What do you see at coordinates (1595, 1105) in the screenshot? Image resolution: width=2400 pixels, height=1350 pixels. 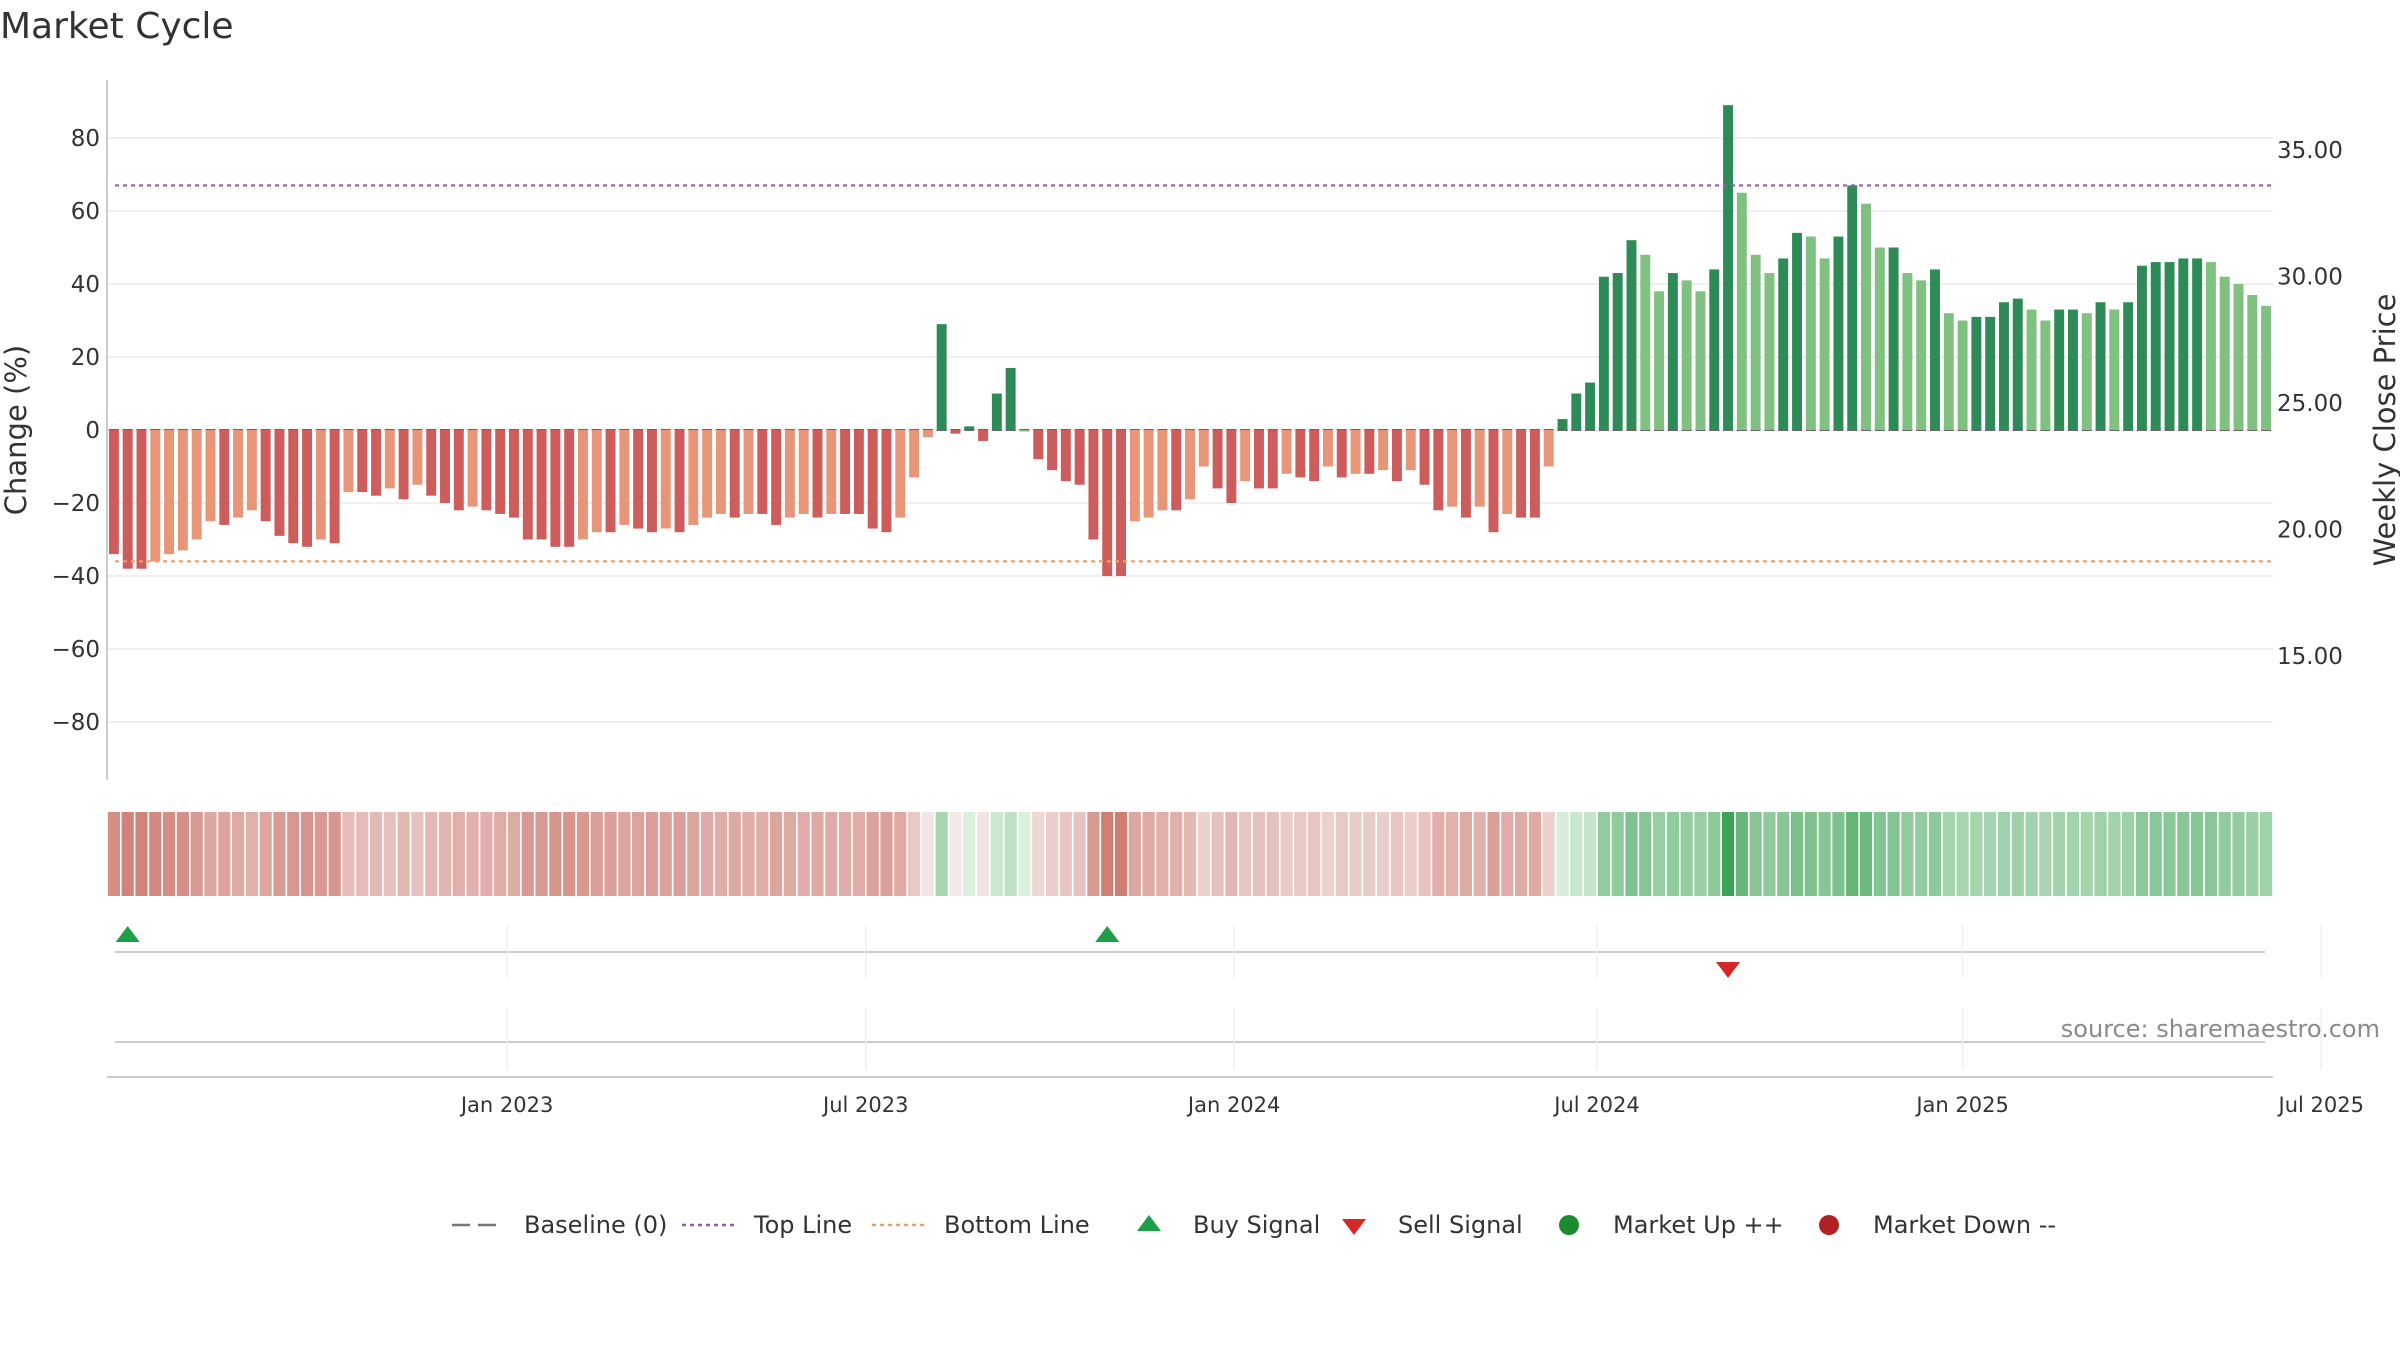 I see `x-tick-label: Jul 2024` at bounding box center [1595, 1105].